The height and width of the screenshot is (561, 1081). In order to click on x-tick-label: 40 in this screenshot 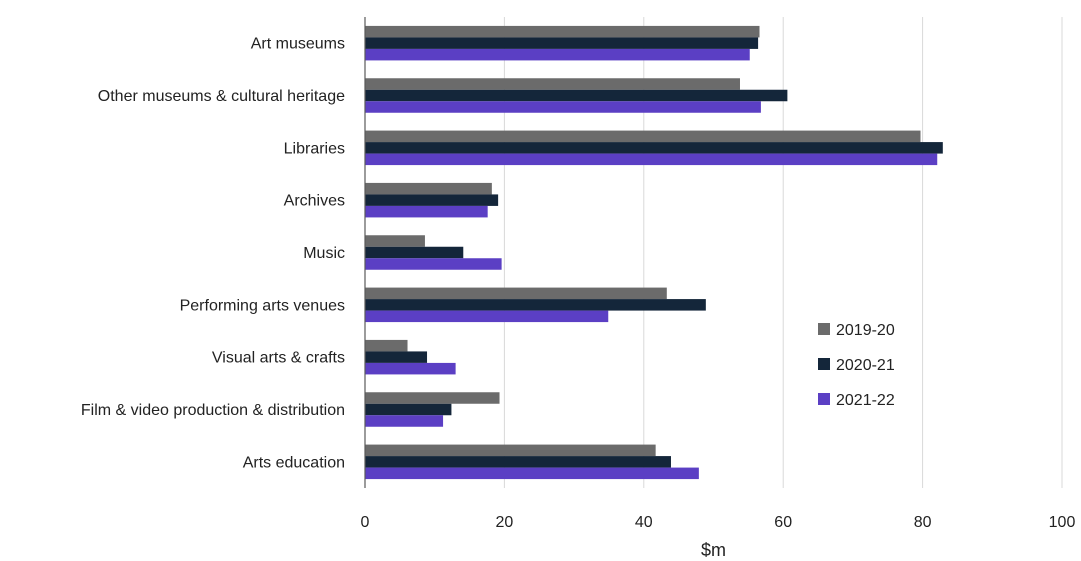, I will do `click(644, 522)`.